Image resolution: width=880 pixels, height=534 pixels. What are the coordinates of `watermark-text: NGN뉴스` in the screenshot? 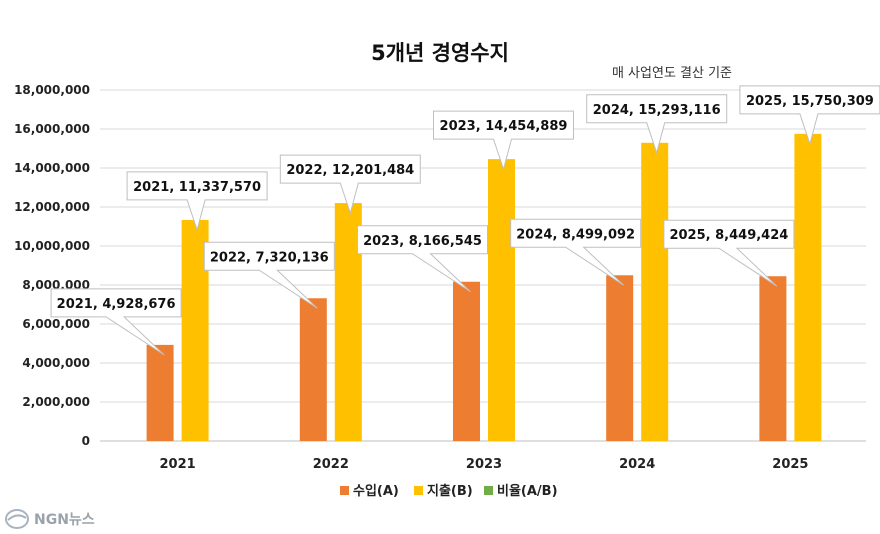 It's located at (64, 520).